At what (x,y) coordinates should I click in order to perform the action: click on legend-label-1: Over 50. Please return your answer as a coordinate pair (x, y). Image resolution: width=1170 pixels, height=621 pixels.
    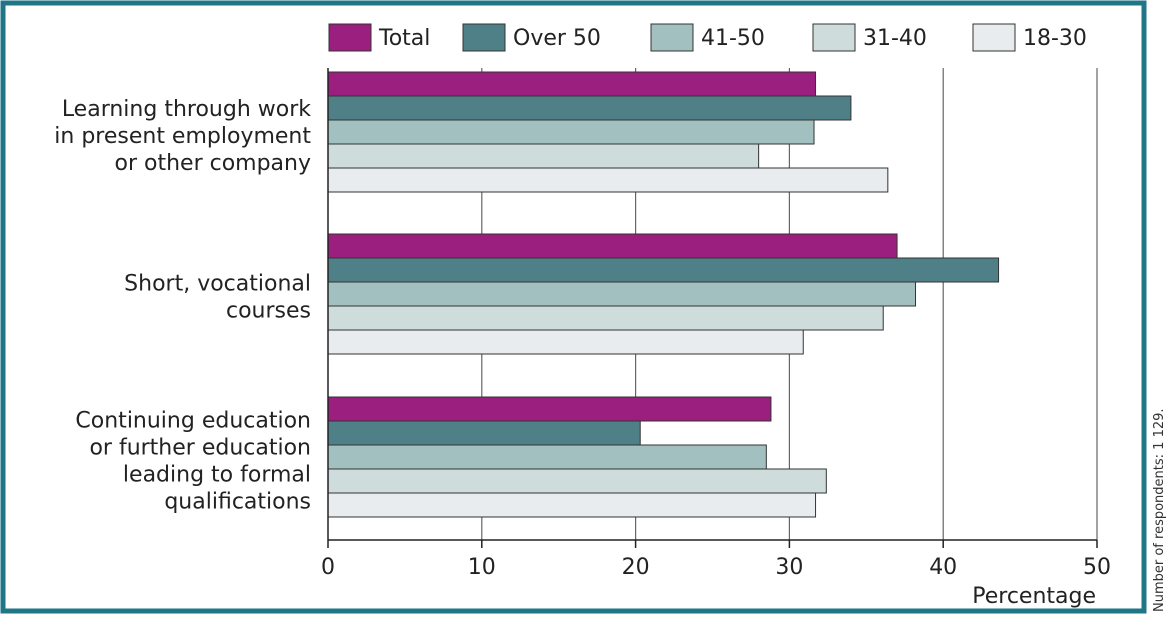
    Looking at the image, I should click on (557, 38).